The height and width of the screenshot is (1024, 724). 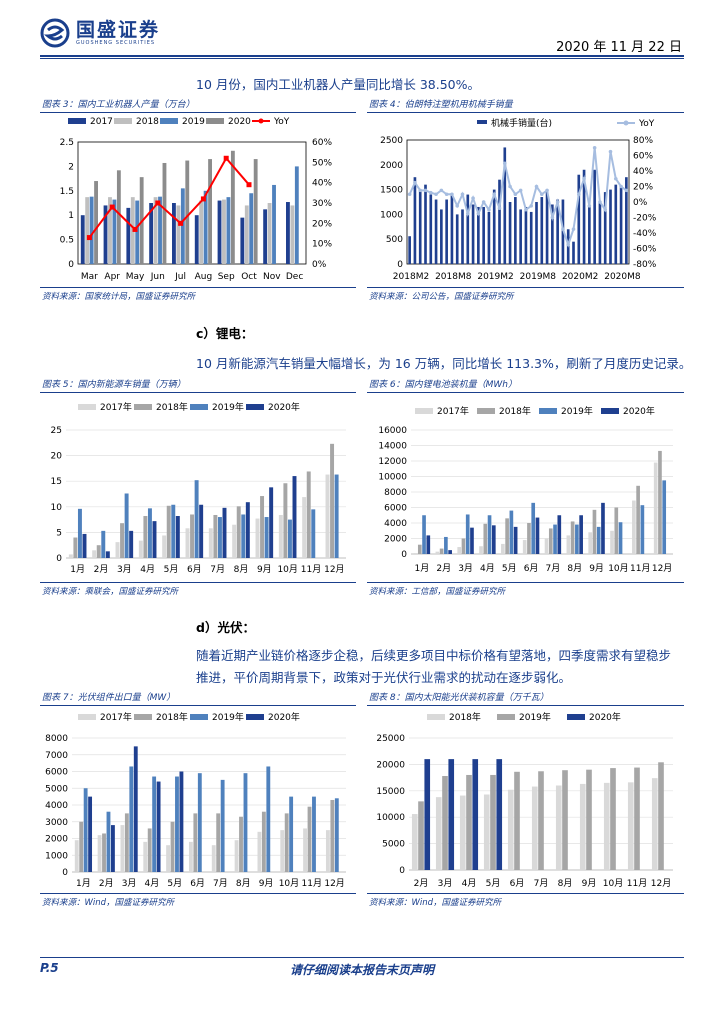 I want to click on y2-tick-label: 0%, so click(x=319, y=265).